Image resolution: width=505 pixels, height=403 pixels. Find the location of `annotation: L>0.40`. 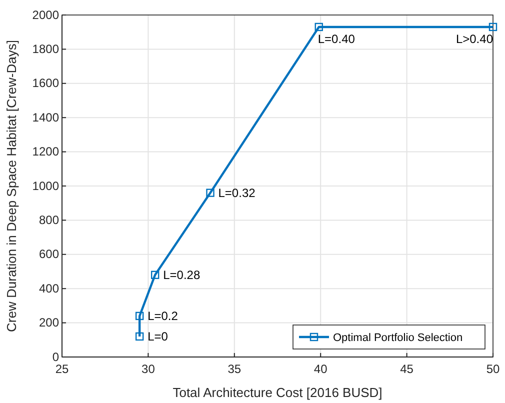

annotation: L>0.40 is located at coordinates (475, 39).